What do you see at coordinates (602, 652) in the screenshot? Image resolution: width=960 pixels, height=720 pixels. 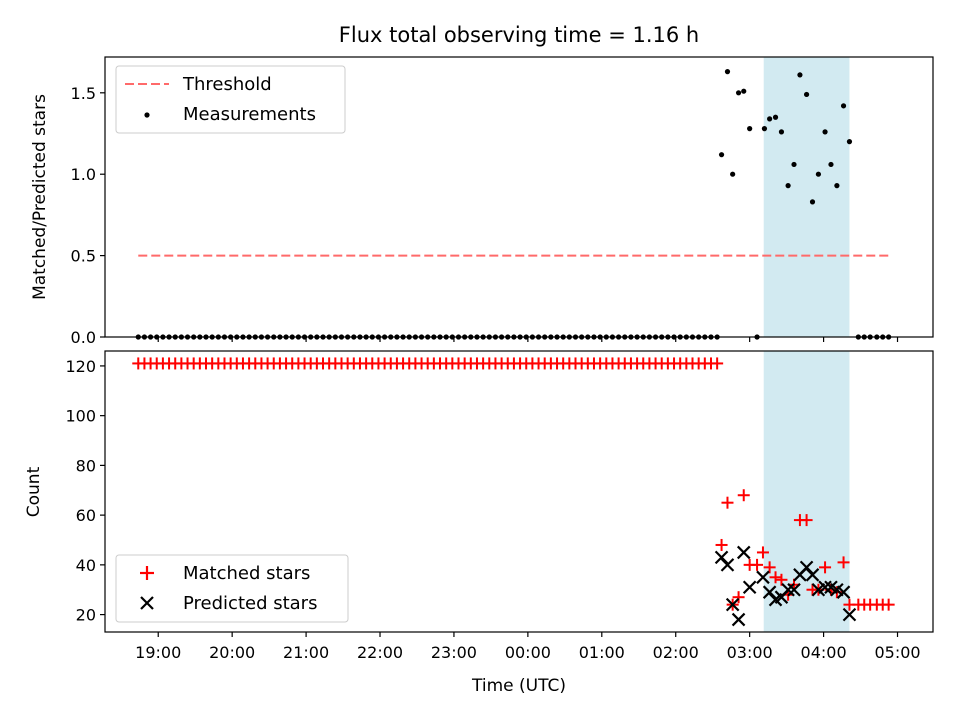 I see `x-tick-label: 01:00` at bounding box center [602, 652].